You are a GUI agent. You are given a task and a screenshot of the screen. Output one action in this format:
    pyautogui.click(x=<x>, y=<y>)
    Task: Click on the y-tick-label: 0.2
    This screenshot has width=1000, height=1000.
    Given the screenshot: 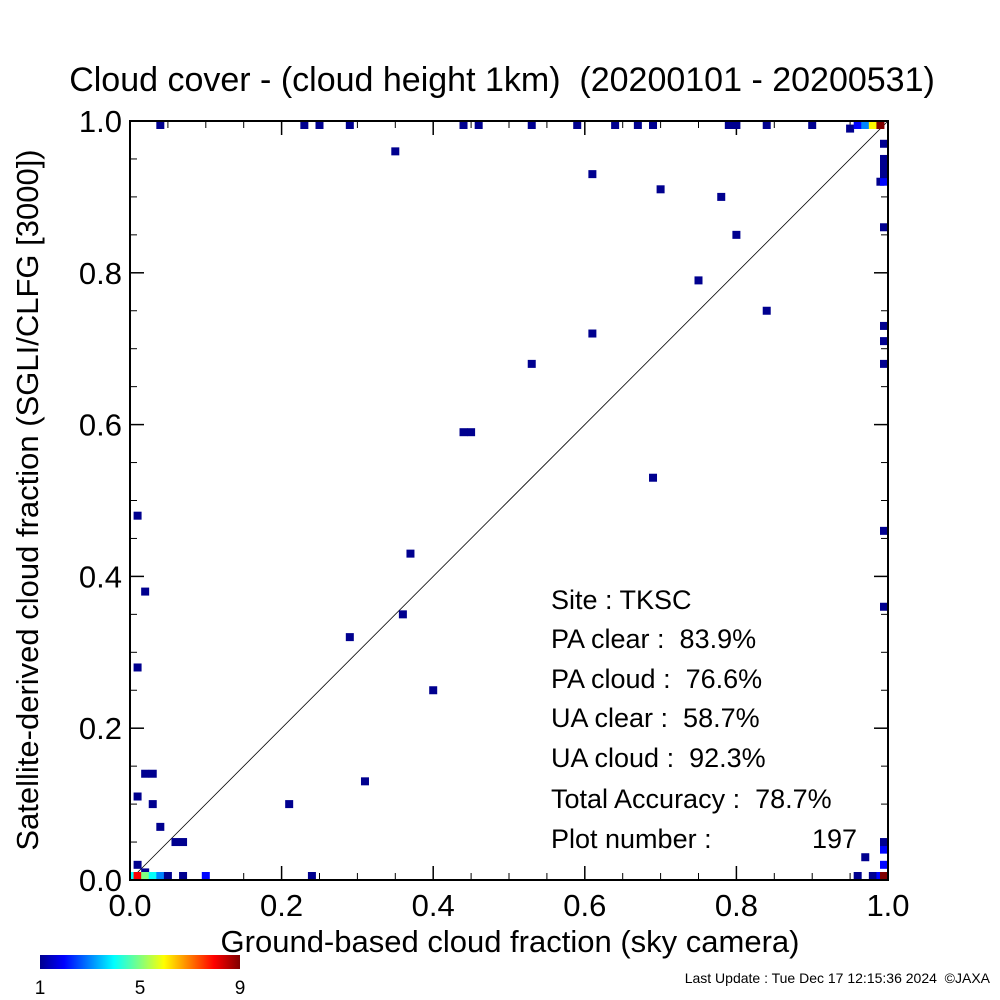 What is the action you would take?
    pyautogui.click(x=100, y=728)
    